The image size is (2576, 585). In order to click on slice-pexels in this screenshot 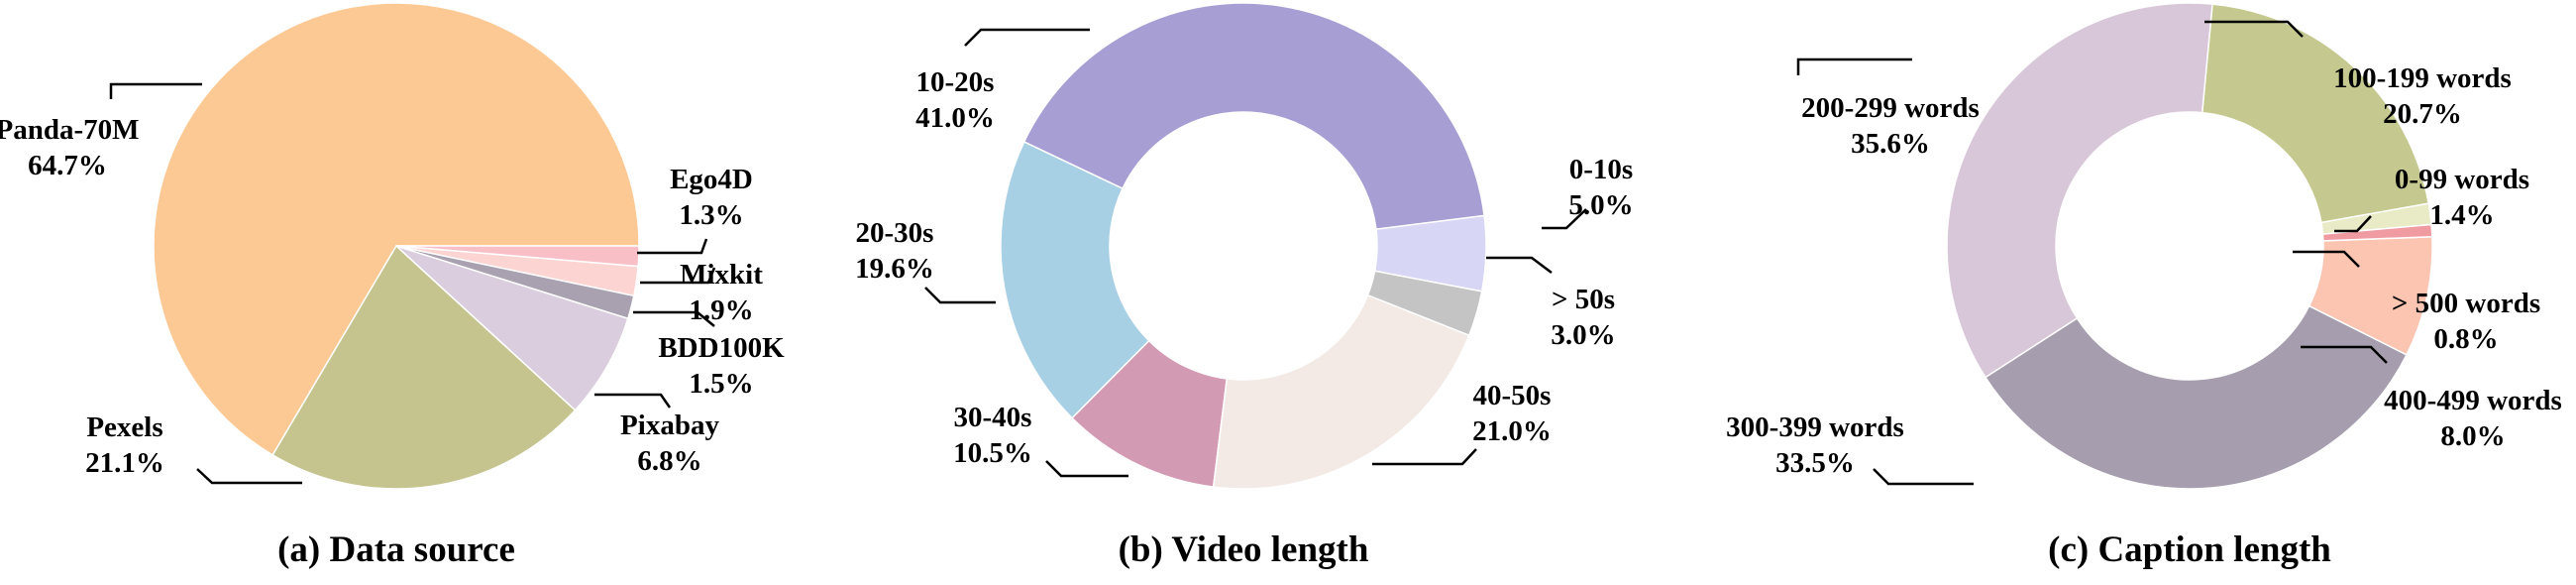, I will do `click(424, 367)`.